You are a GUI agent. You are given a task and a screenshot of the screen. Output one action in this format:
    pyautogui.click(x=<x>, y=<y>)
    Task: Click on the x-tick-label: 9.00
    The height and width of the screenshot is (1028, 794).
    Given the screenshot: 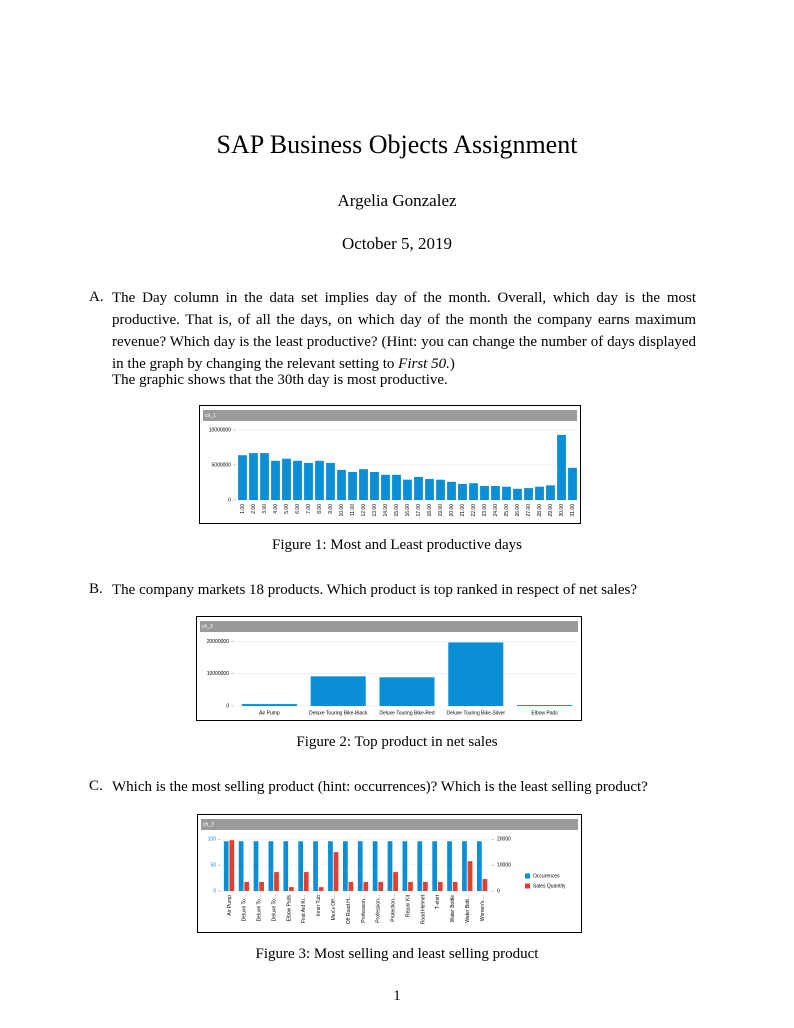 What is the action you would take?
    pyautogui.click(x=331, y=509)
    